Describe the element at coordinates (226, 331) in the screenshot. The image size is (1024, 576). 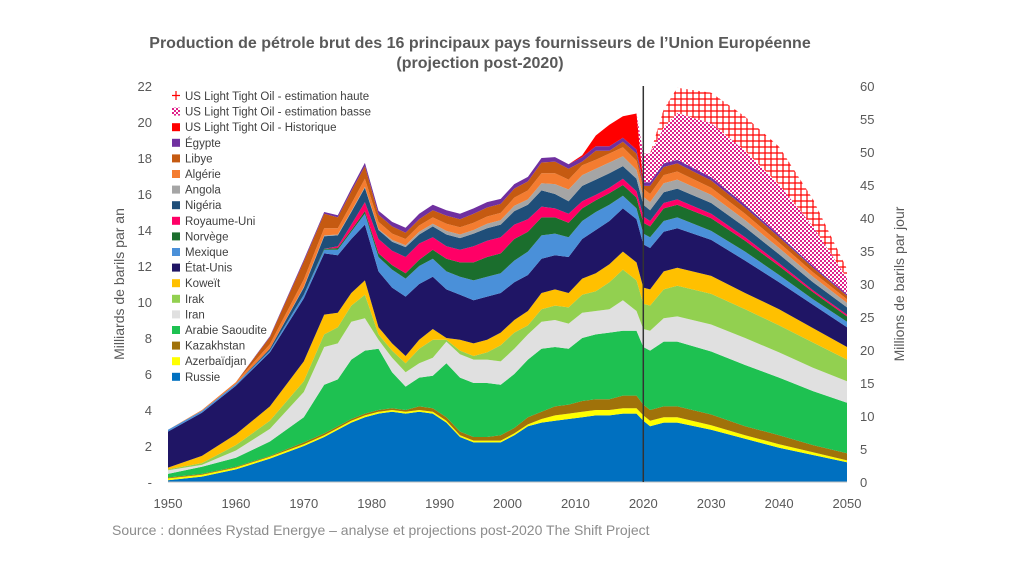
I see `legend-label: Arabie Saoudite` at that location.